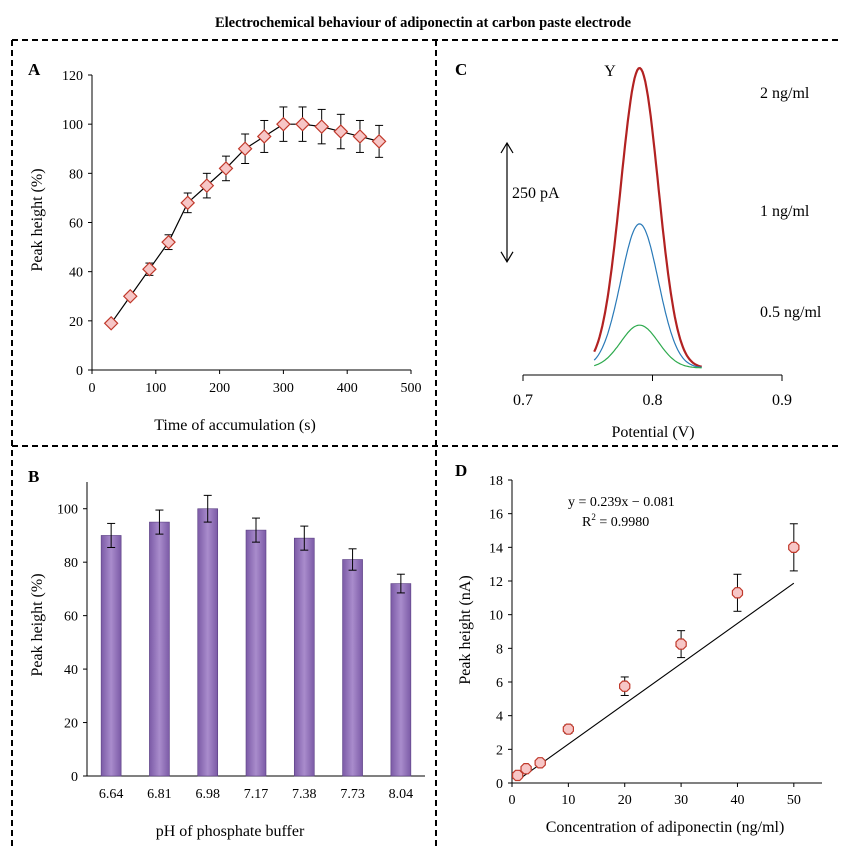 The width and height of the screenshot is (846, 850). Describe the element at coordinates (347, 388) in the screenshot. I see `panel-a-x-tick-label: 400` at that location.